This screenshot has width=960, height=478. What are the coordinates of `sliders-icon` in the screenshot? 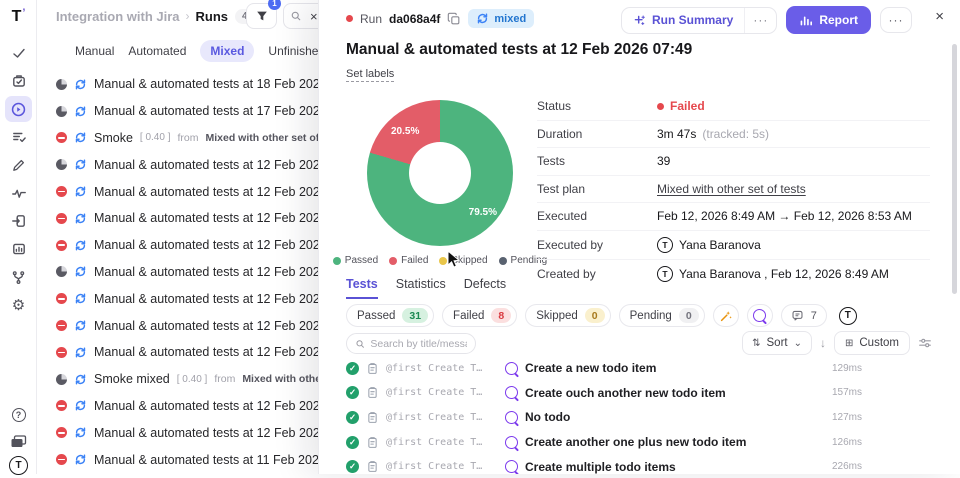 It's located at (925, 343).